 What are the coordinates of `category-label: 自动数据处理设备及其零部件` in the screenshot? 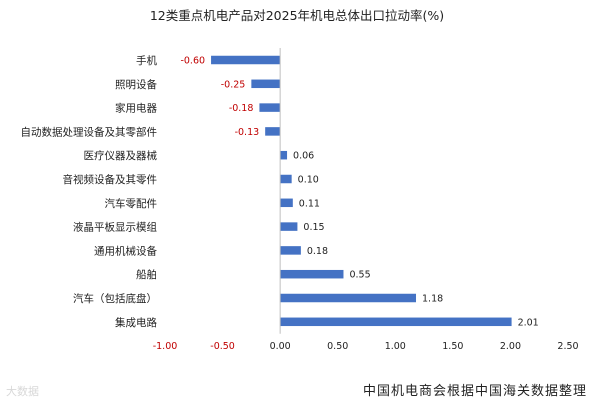 It's located at (89, 131).